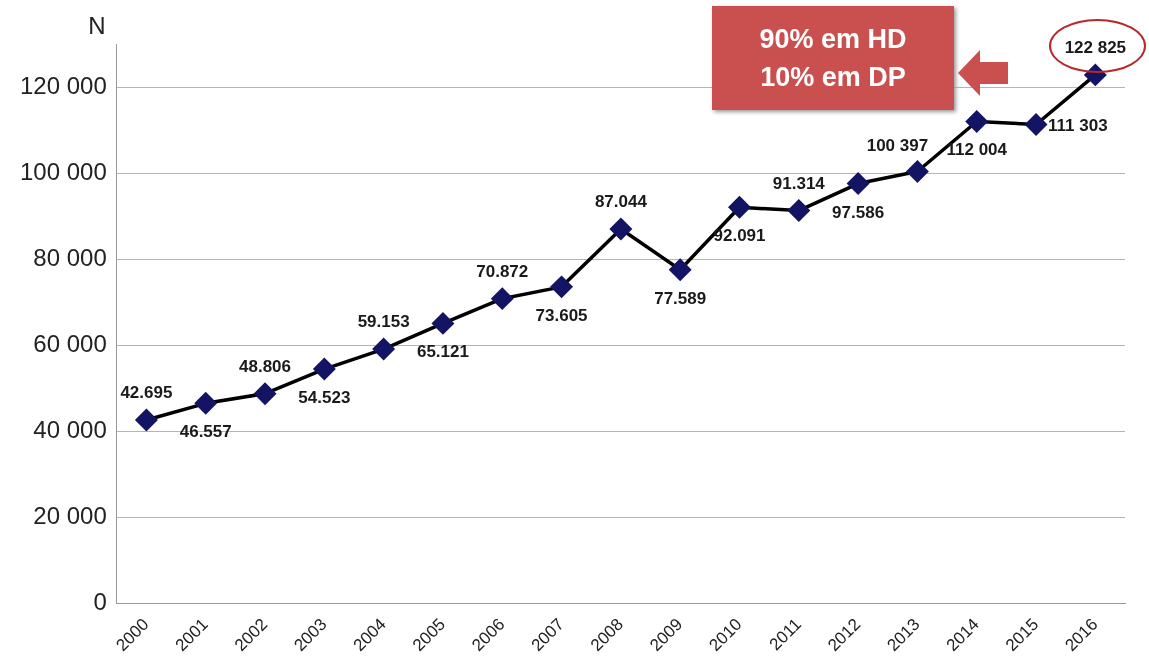 The image size is (1149, 663). I want to click on y-tick-label: 0, so click(100, 602).